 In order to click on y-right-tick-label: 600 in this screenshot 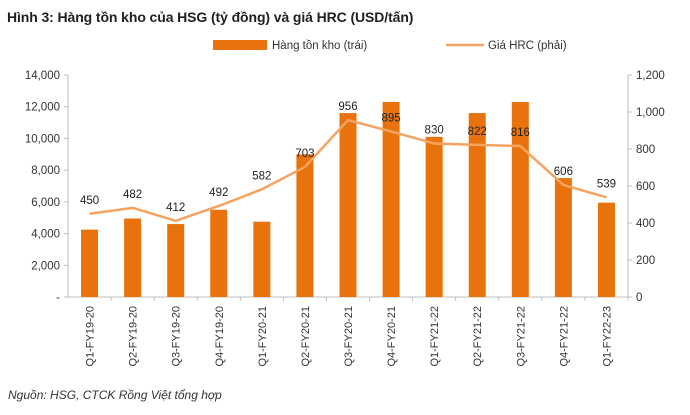, I will do `click(645, 187)`.